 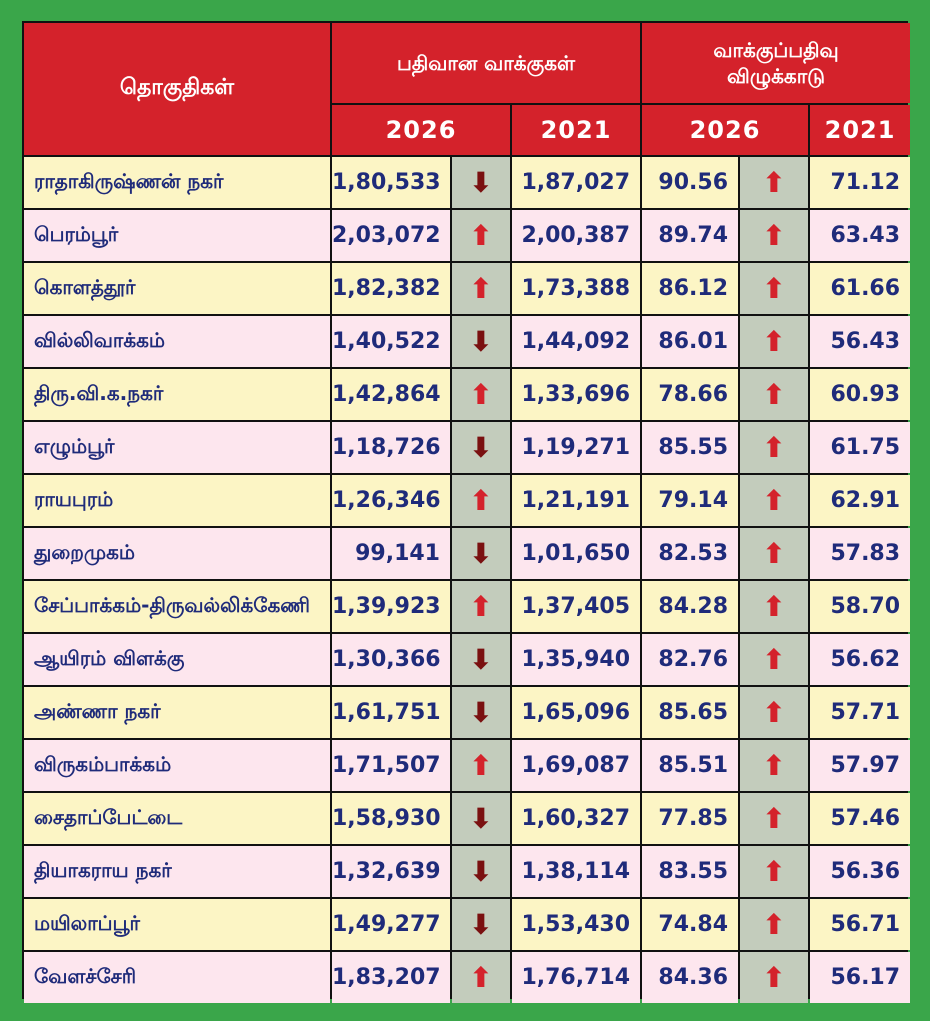 I want to click on turnout-2021-cell: 61.75, so click(x=860, y=447).